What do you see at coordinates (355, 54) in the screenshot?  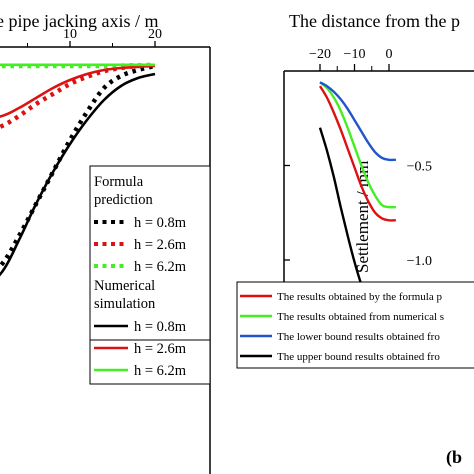 I see `right-x-tick-label: −10` at bounding box center [355, 54].